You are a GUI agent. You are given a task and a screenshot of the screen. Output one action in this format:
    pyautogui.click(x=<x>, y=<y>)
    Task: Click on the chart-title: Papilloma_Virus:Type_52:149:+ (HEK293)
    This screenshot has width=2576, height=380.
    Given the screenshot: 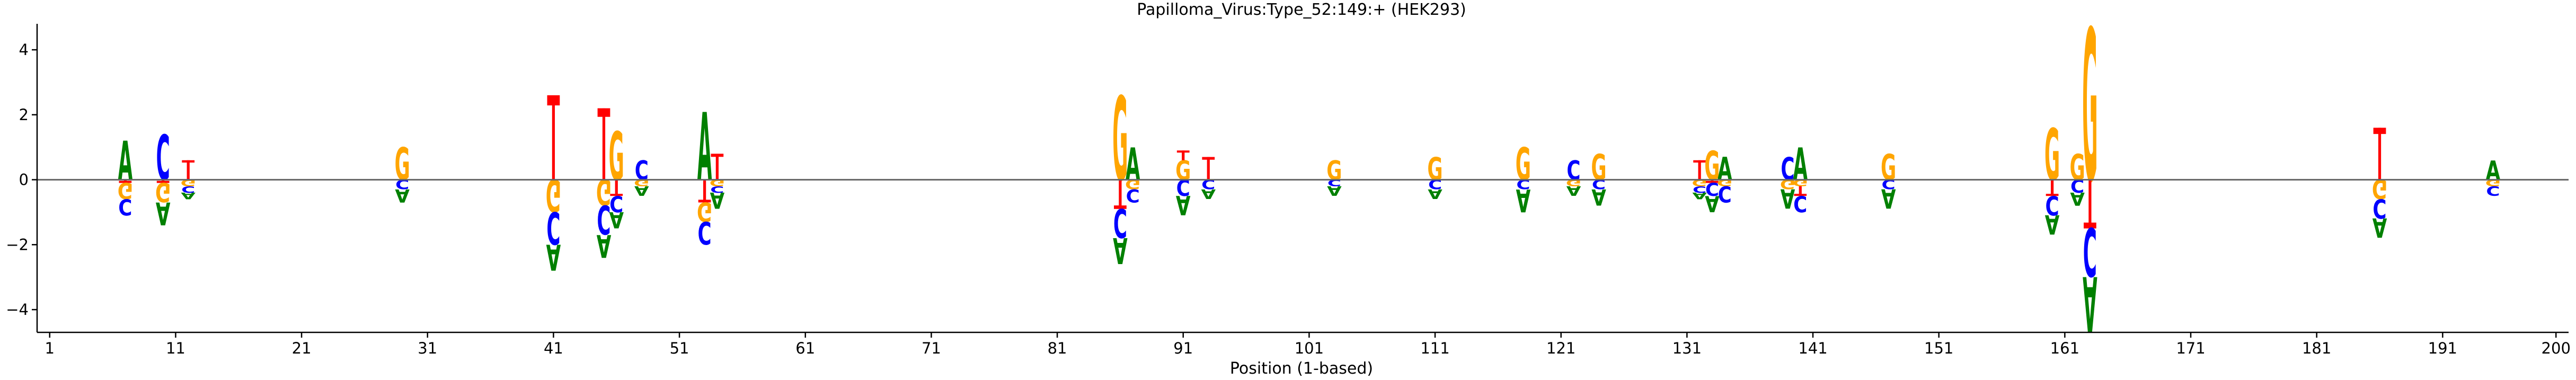 What is the action you would take?
    pyautogui.click(x=1301, y=10)
    